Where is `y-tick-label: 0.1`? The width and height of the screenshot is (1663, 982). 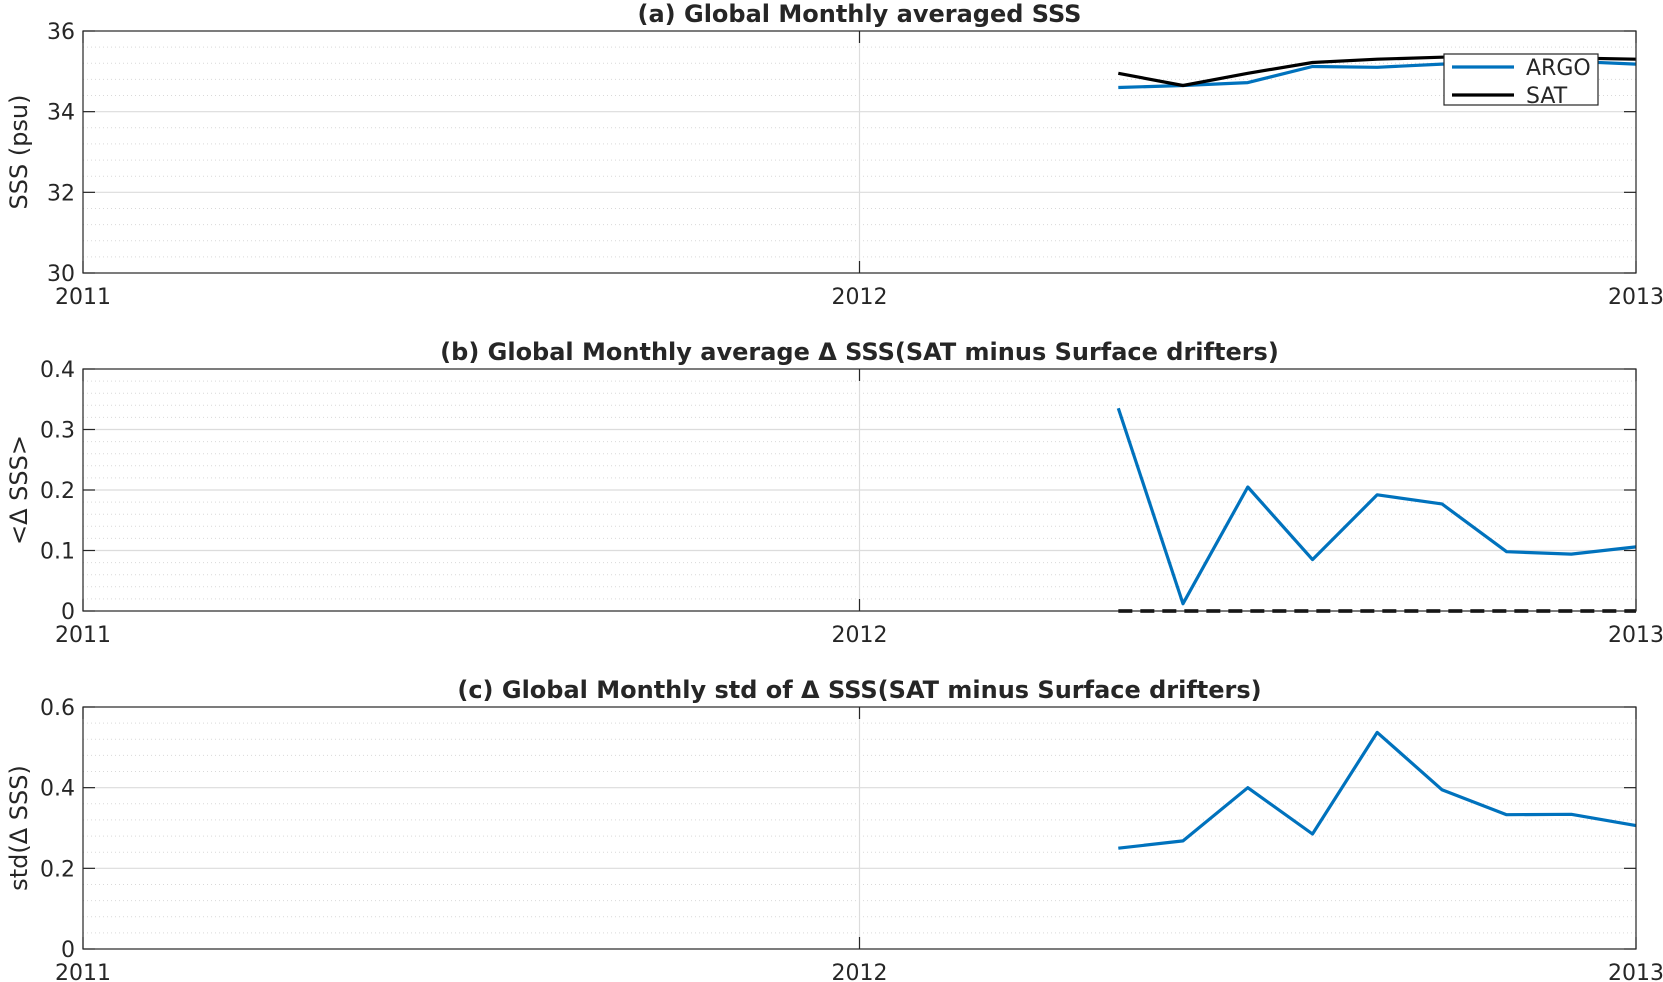
y-tick-label: 0.1 is located at coordinates (57, 552).